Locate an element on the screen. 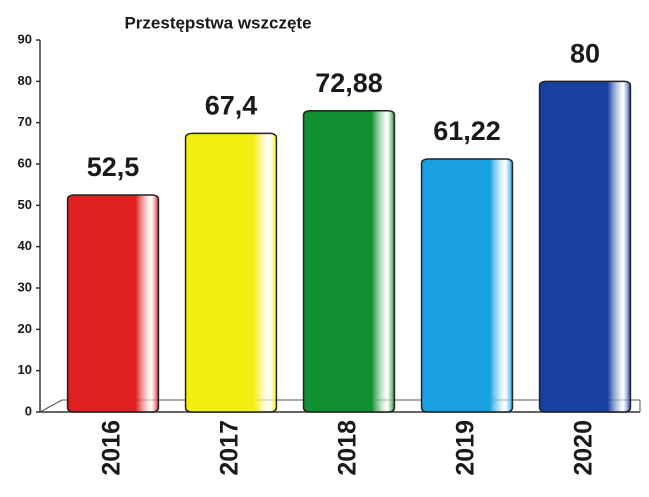 The height and width of the screenshot is (497, 649). value-label: 52,5 is located at coordinates (113, 167).